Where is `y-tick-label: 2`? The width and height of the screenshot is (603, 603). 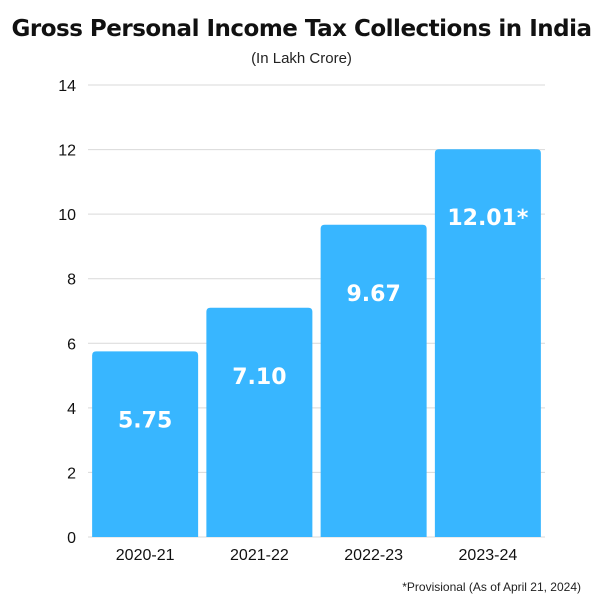 y-tick-label: 2 is located at coordinates (71, 473).